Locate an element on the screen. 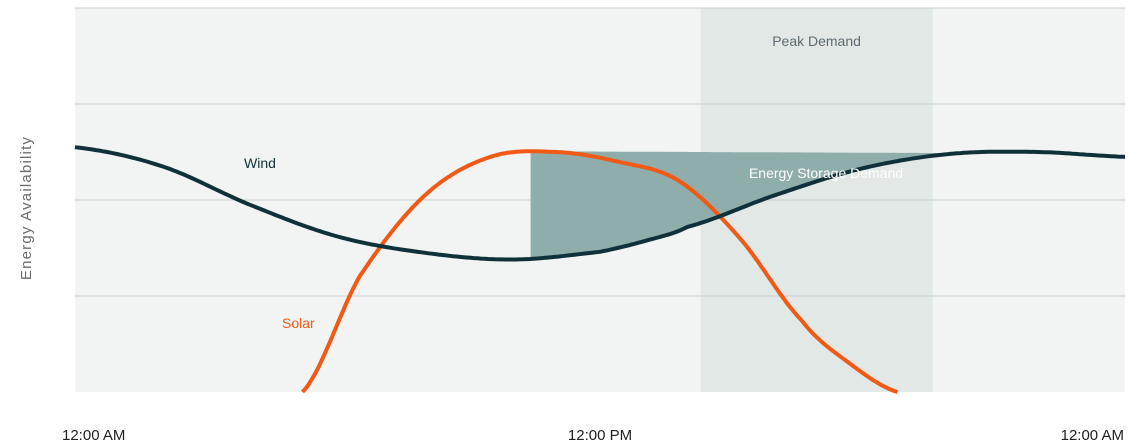 The height and width of the screenshot is (446, 1134). wind-series-label: Wind is located at coordinates (260, 163).